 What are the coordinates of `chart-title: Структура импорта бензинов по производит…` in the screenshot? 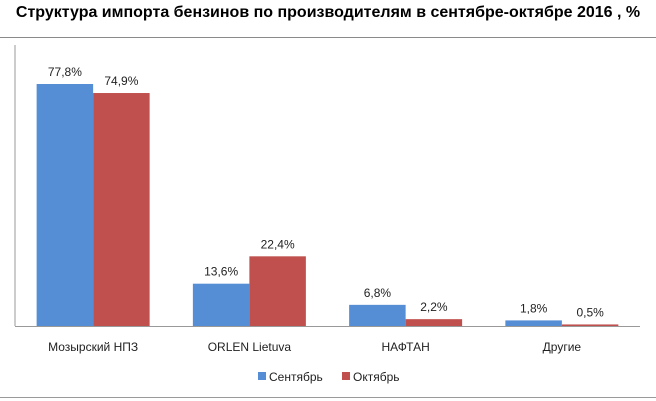 It's located at (328, 12).